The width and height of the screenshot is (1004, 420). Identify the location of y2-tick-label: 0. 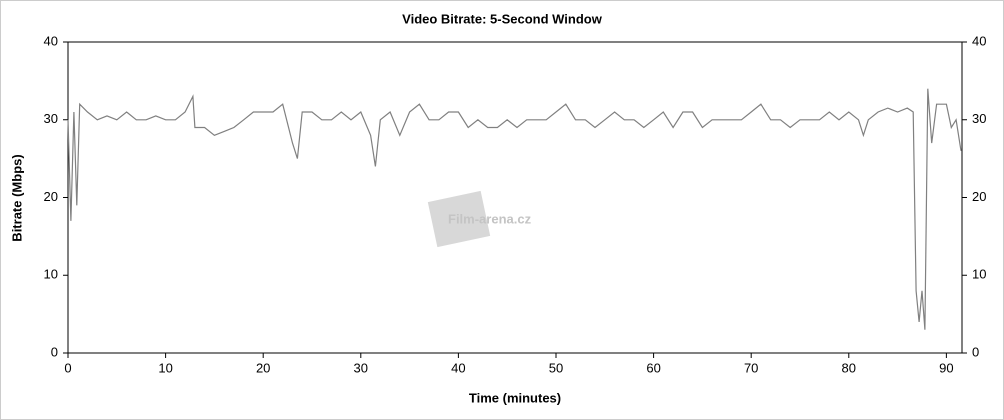
(975, 351).